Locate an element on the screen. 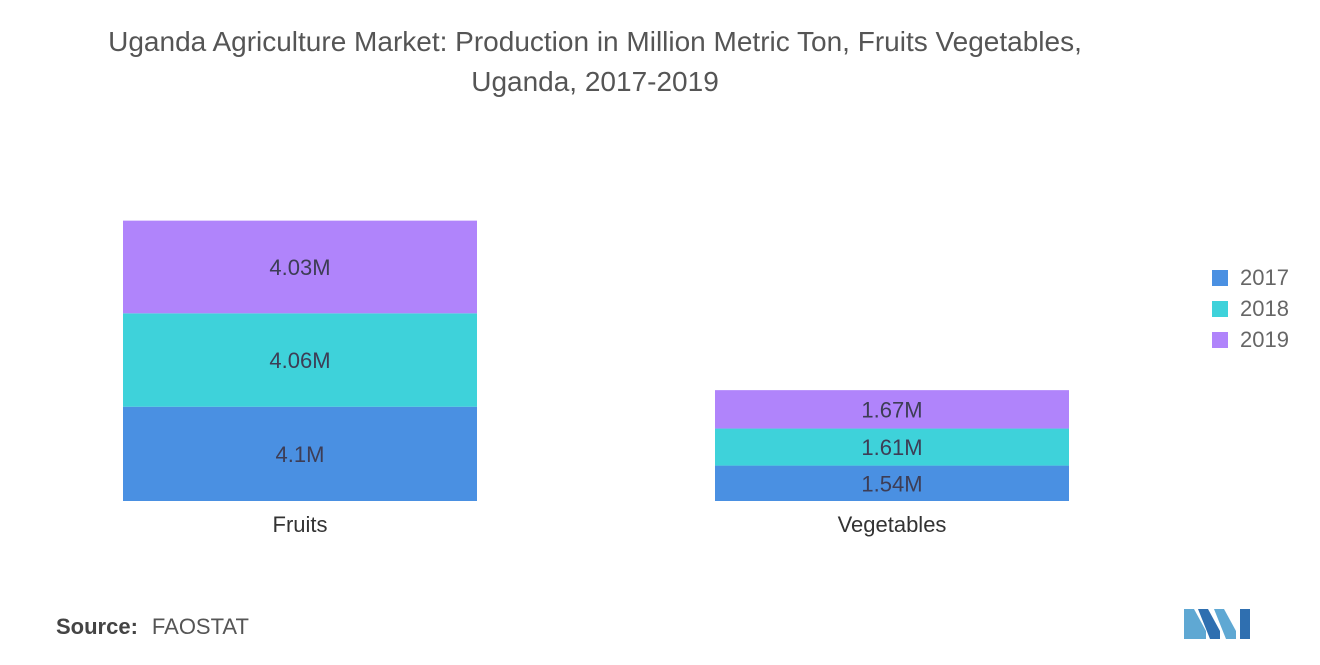 This screenshot has width=1320, height=665. bar-vegetables-2019 is located at coordinates (892, 409).